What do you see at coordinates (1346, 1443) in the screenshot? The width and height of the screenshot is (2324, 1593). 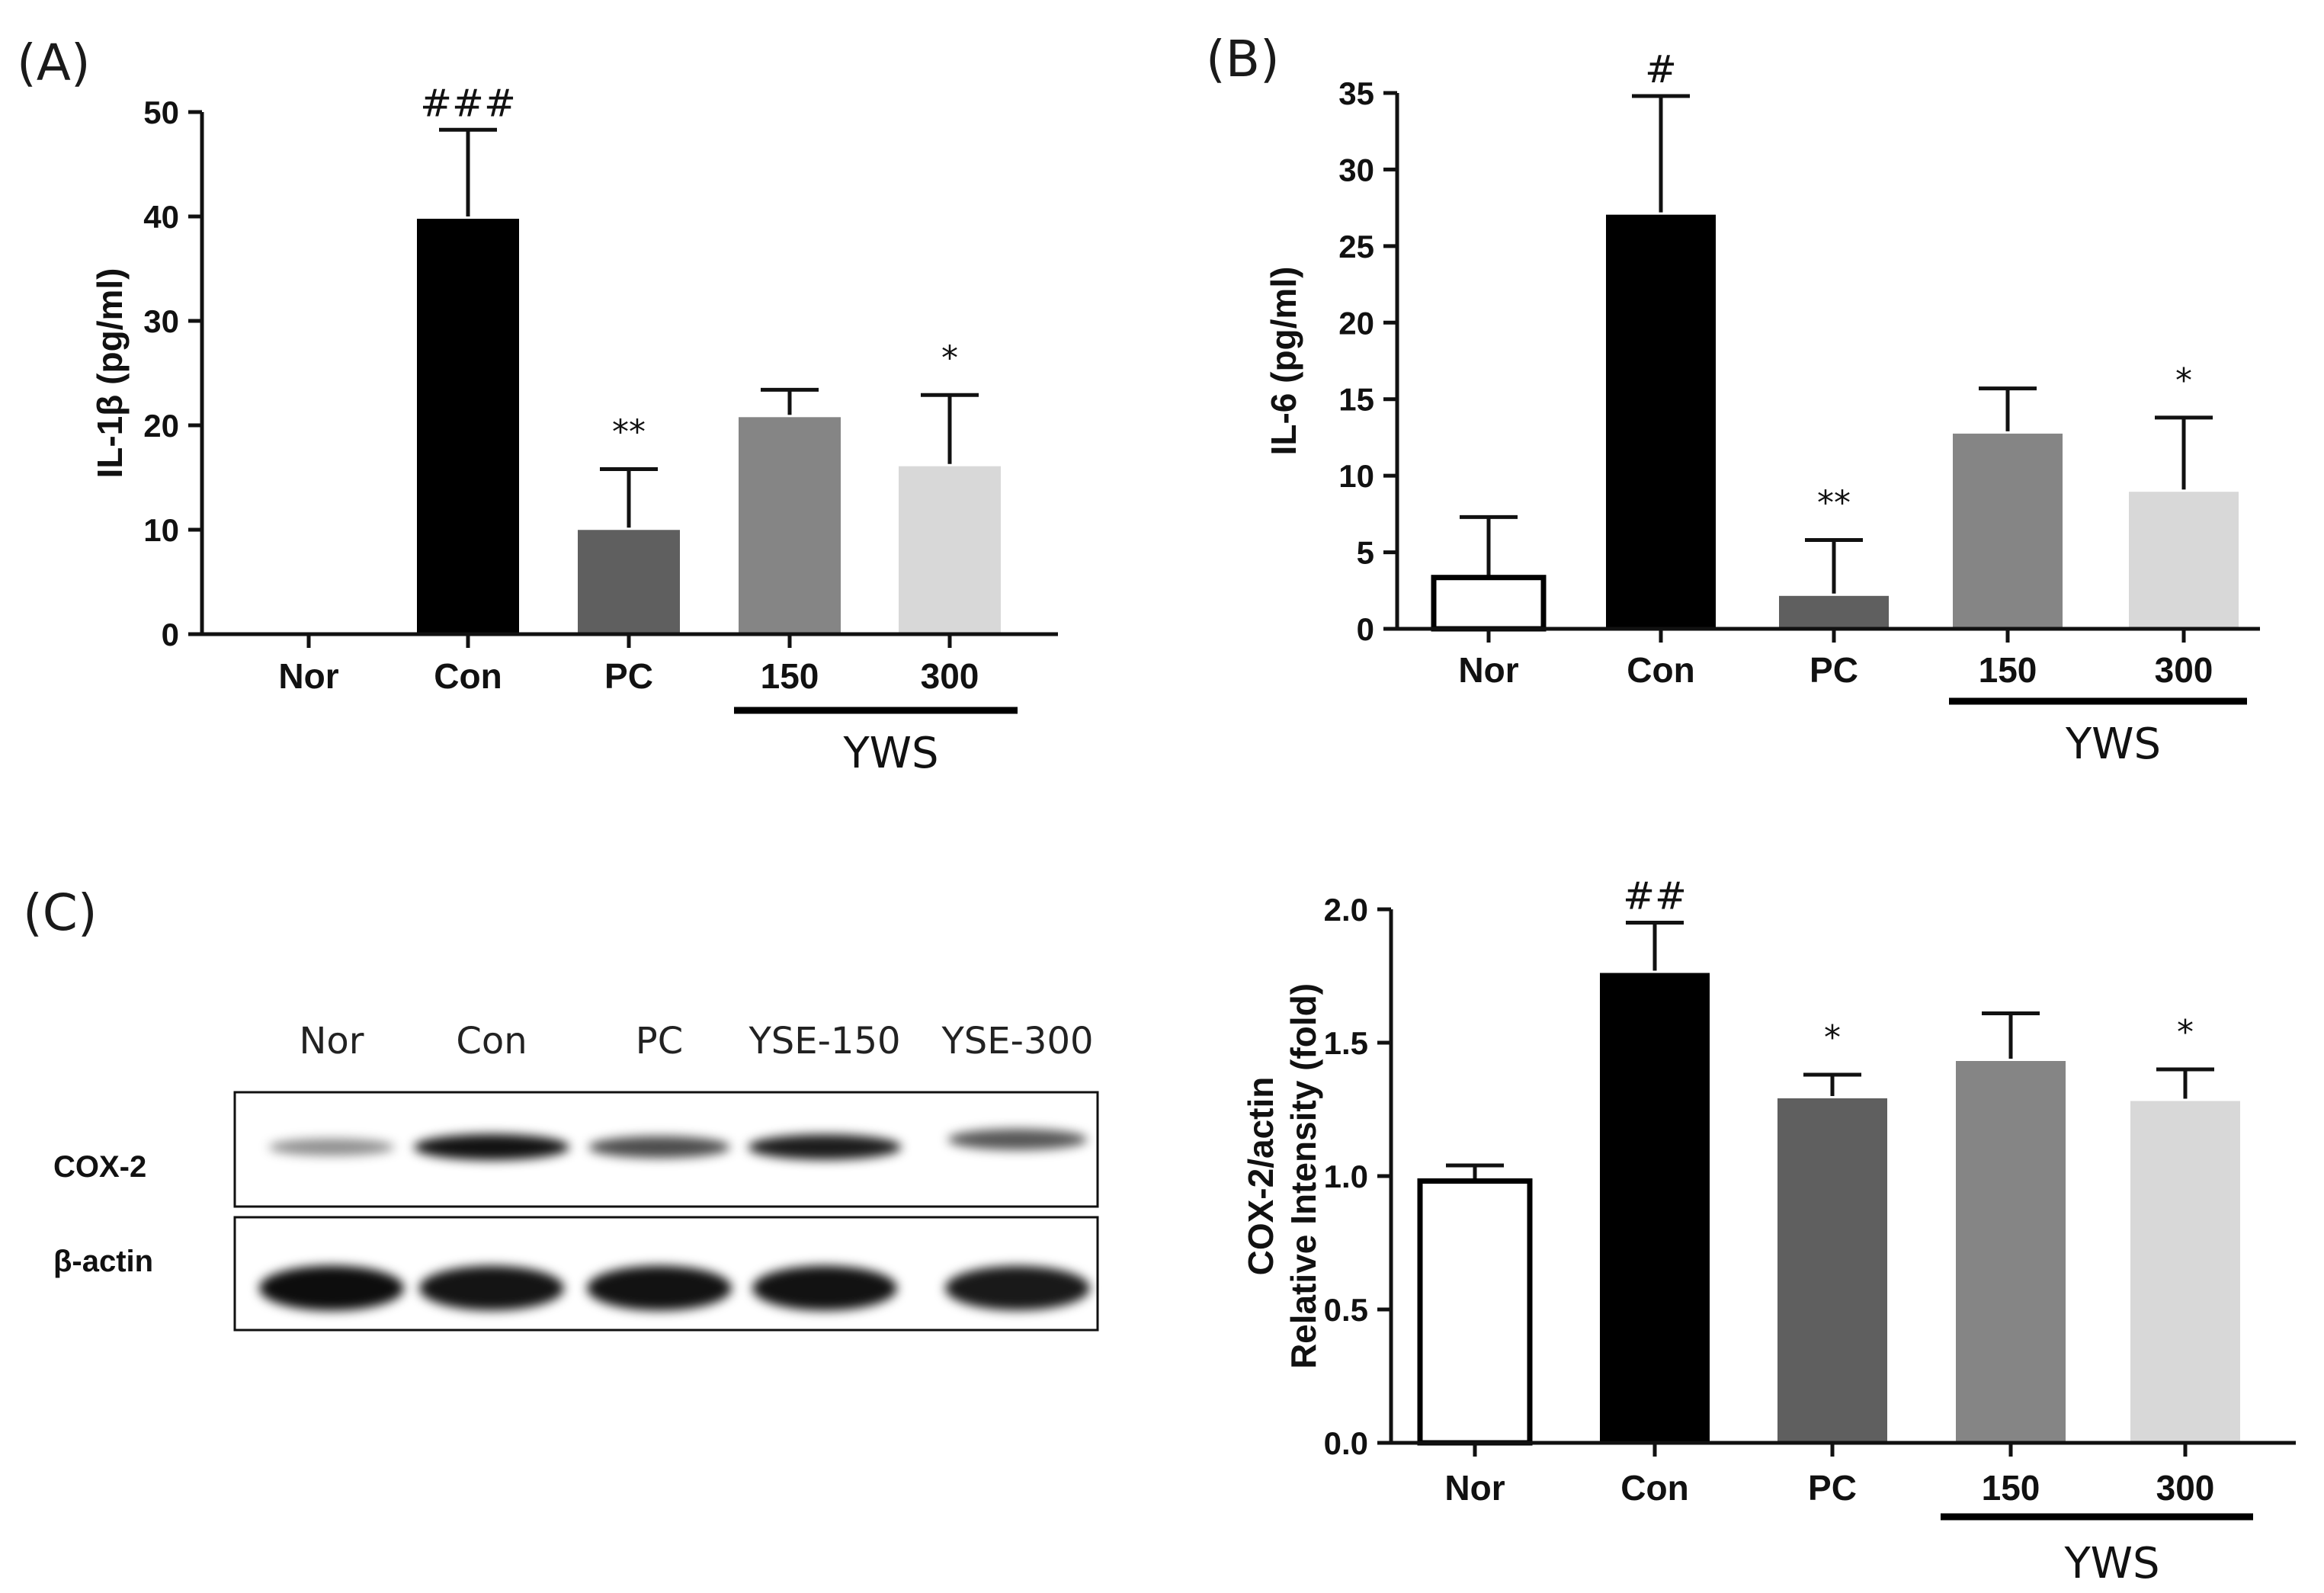 I see `y-tick-label: 0.0` at bounding box center [1346, 1443].